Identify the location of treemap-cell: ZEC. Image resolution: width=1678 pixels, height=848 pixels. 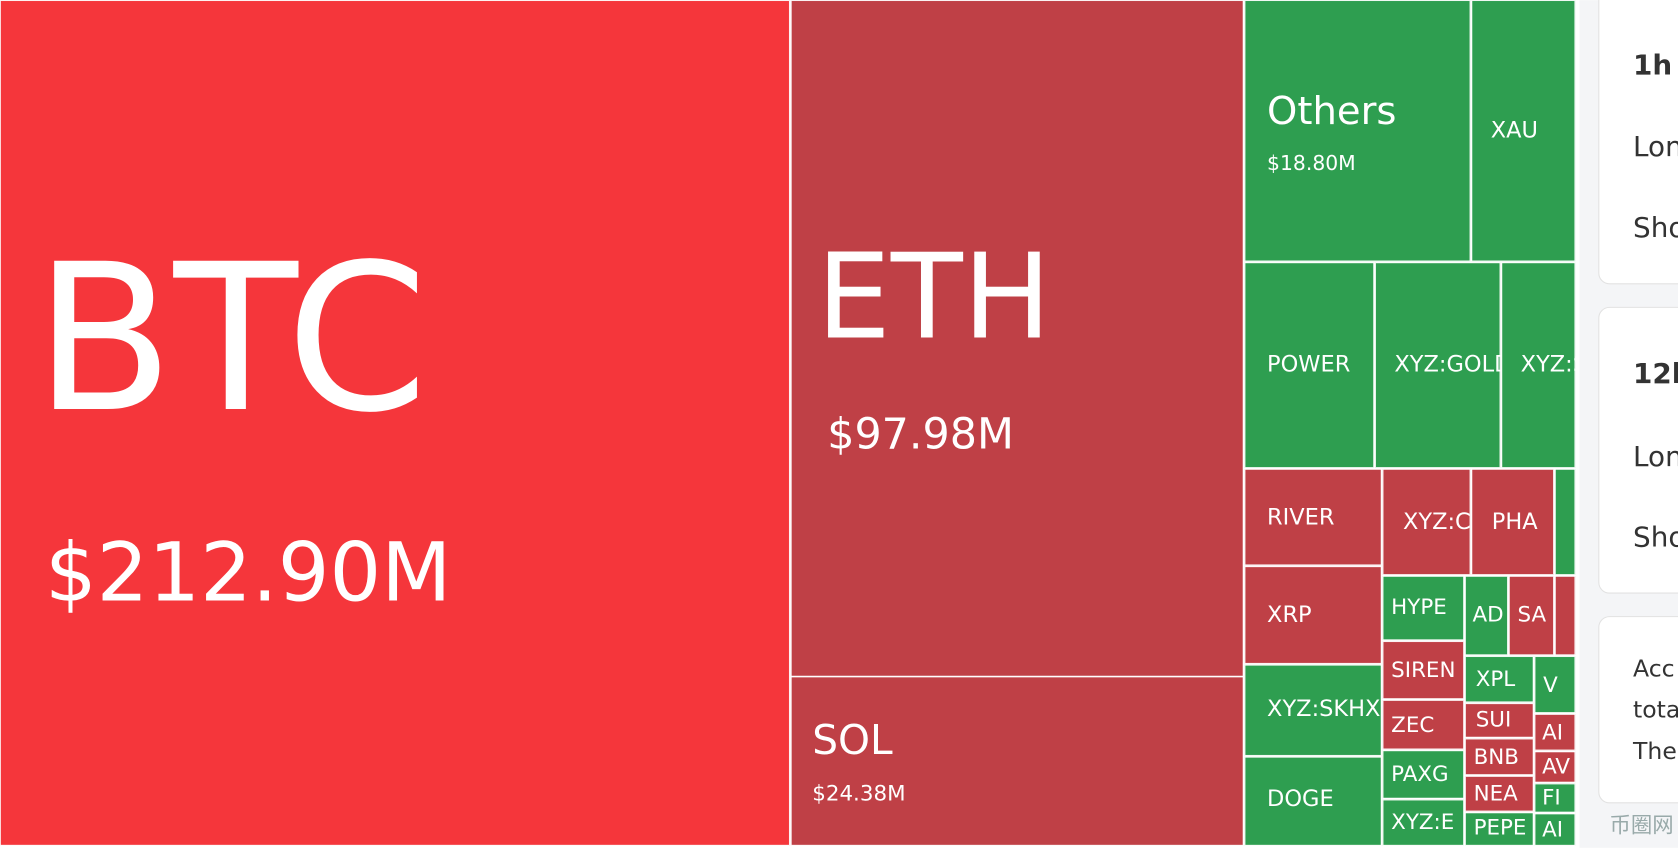
(1423, 725).